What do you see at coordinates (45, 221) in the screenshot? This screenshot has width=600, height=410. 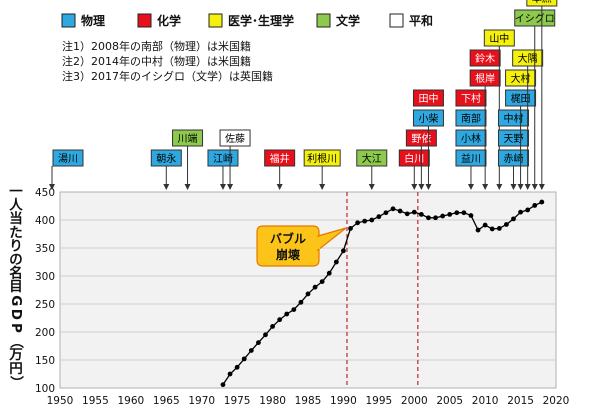 I see `y-tick-label-6: 400` at bounding box center [45, 221].